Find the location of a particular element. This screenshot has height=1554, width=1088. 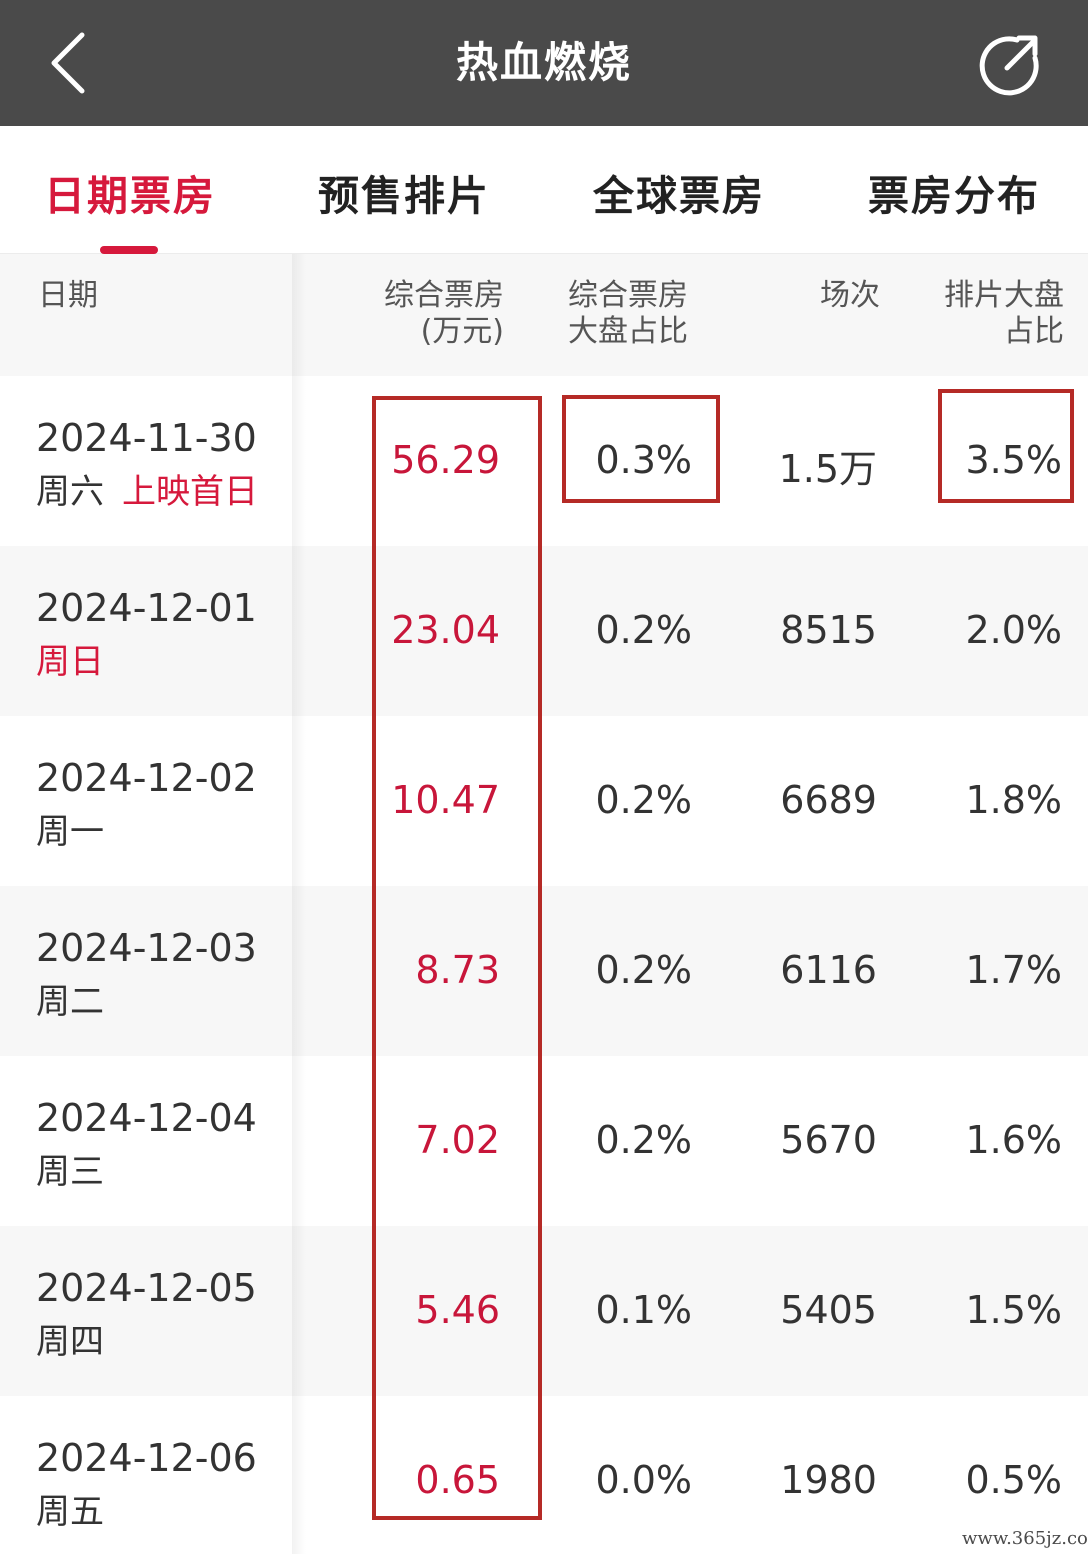

box-office-value: 0.65 is located at coordinates (457, 1480).